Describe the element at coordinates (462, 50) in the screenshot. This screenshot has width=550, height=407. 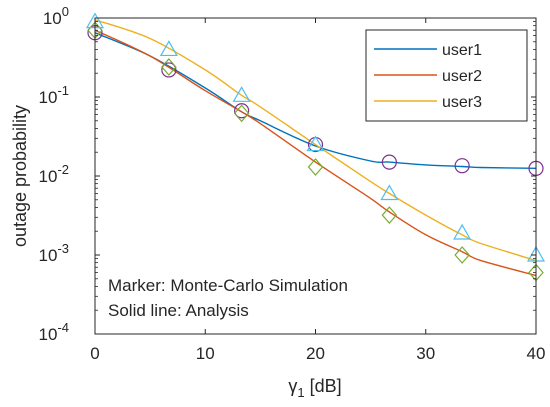
I see `legend-label-user1: user1` at that location.